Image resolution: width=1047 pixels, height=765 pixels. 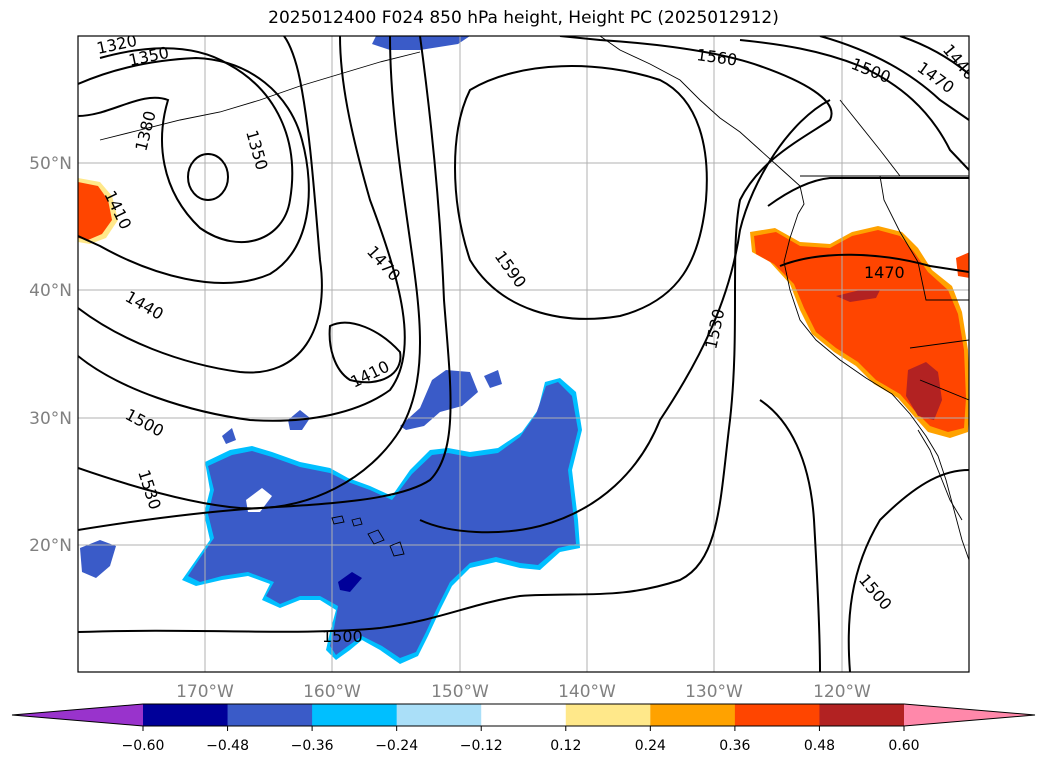 I want to click on lon-label: 160°W, so click(x=332, y=692).